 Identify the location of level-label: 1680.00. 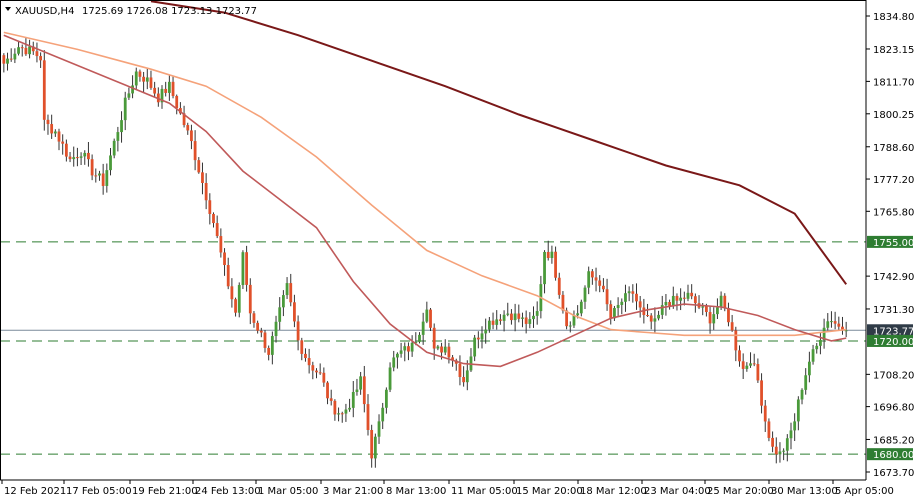
(893, 455).